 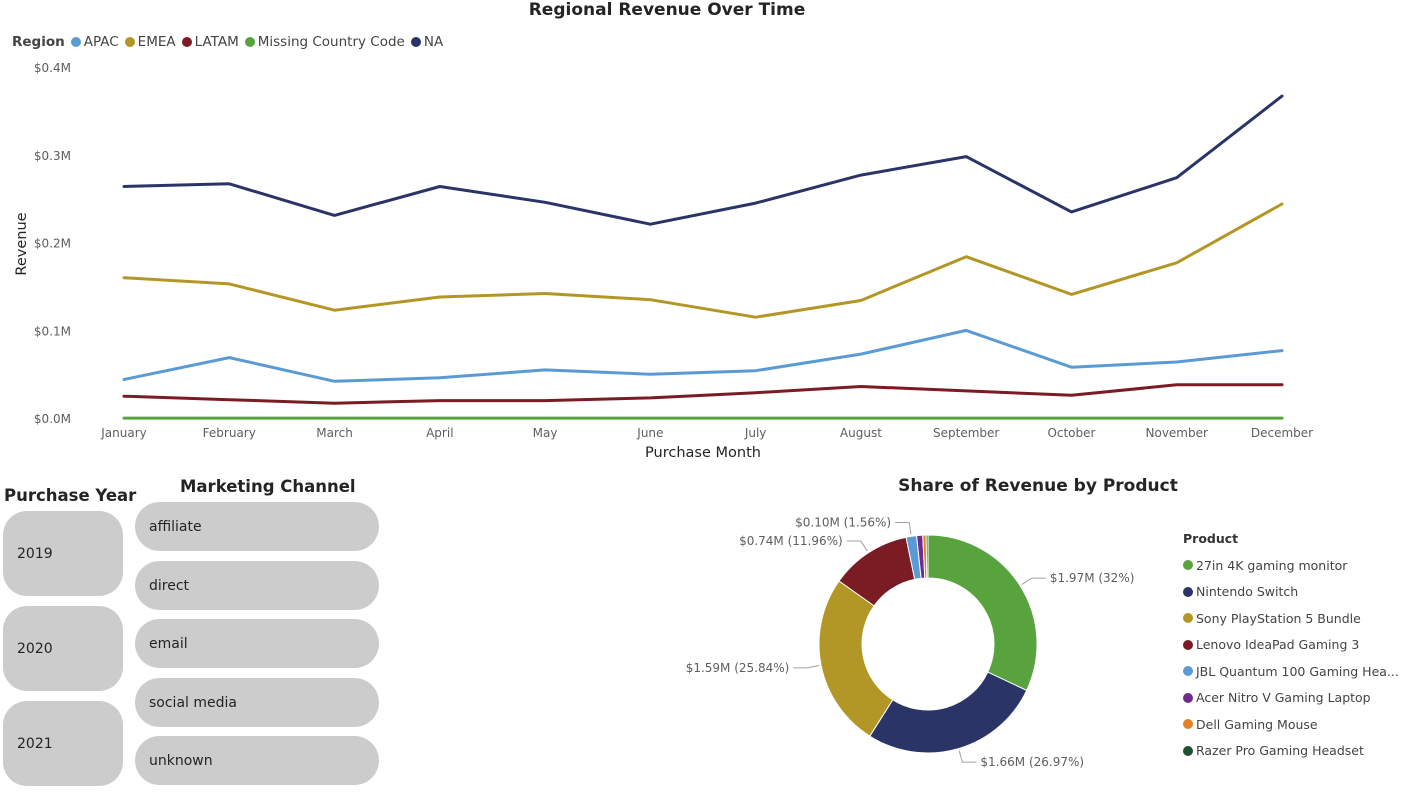 I want to click on x-tick-label: June, so click(x=649, y=433).